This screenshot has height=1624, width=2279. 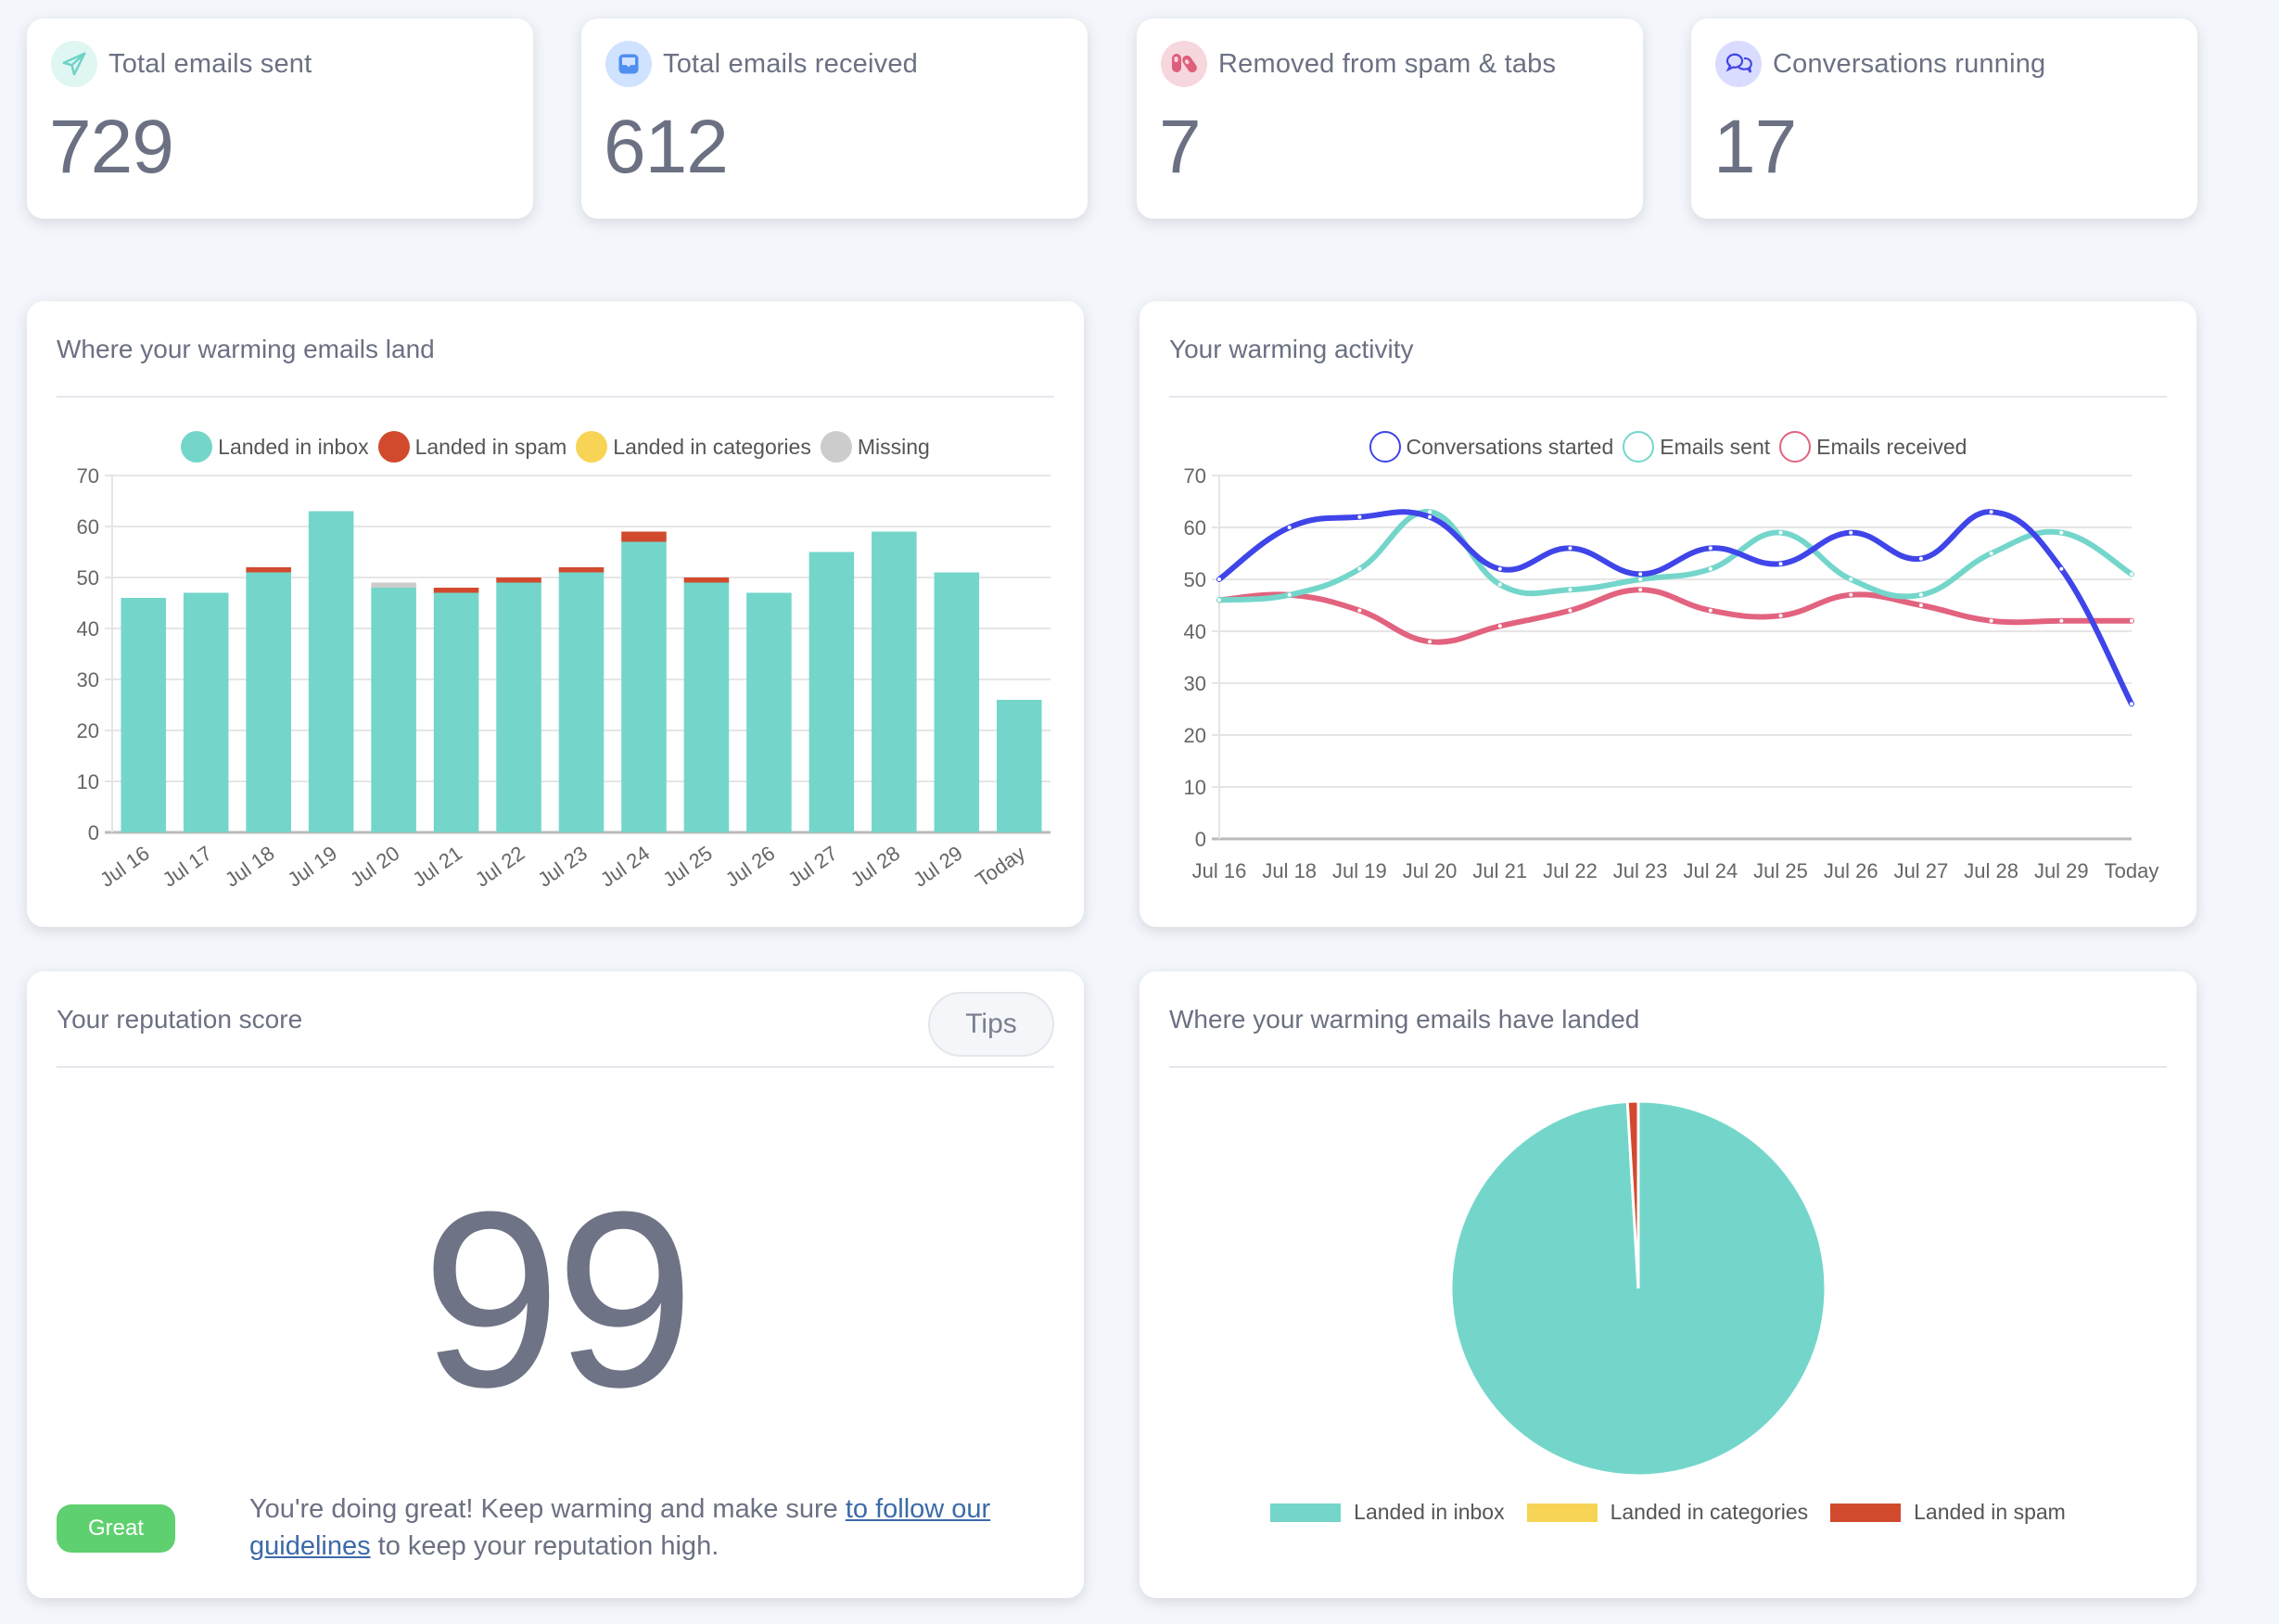 What do you see at coordinates (620, 1527) in the screenshot?
I see `guidelines-link: to follow our guidelines` at bounding box center [620, 1527].